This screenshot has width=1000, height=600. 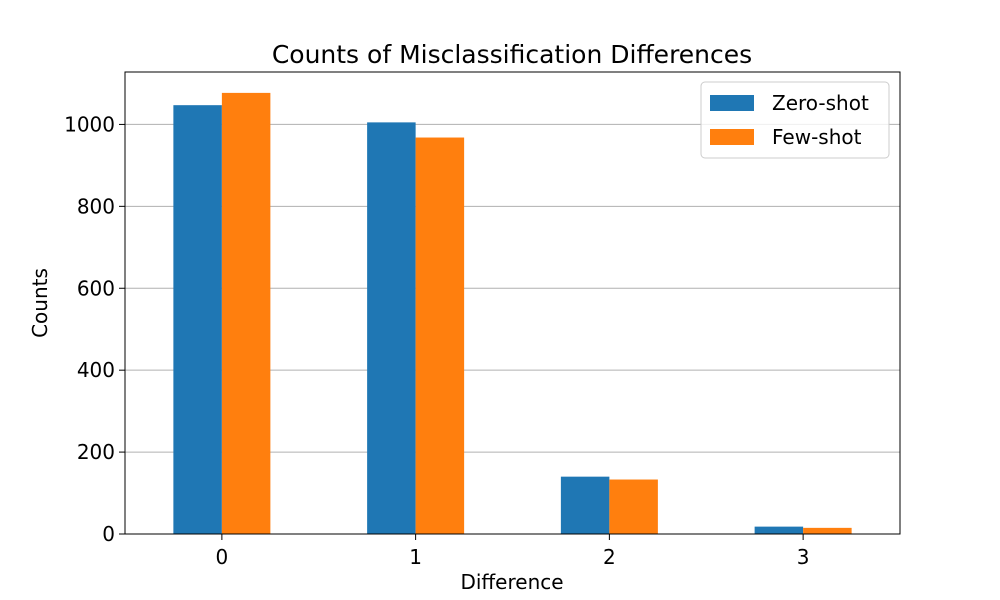 I want to click on x-tick-label: 1, so click(x=415, y=557).